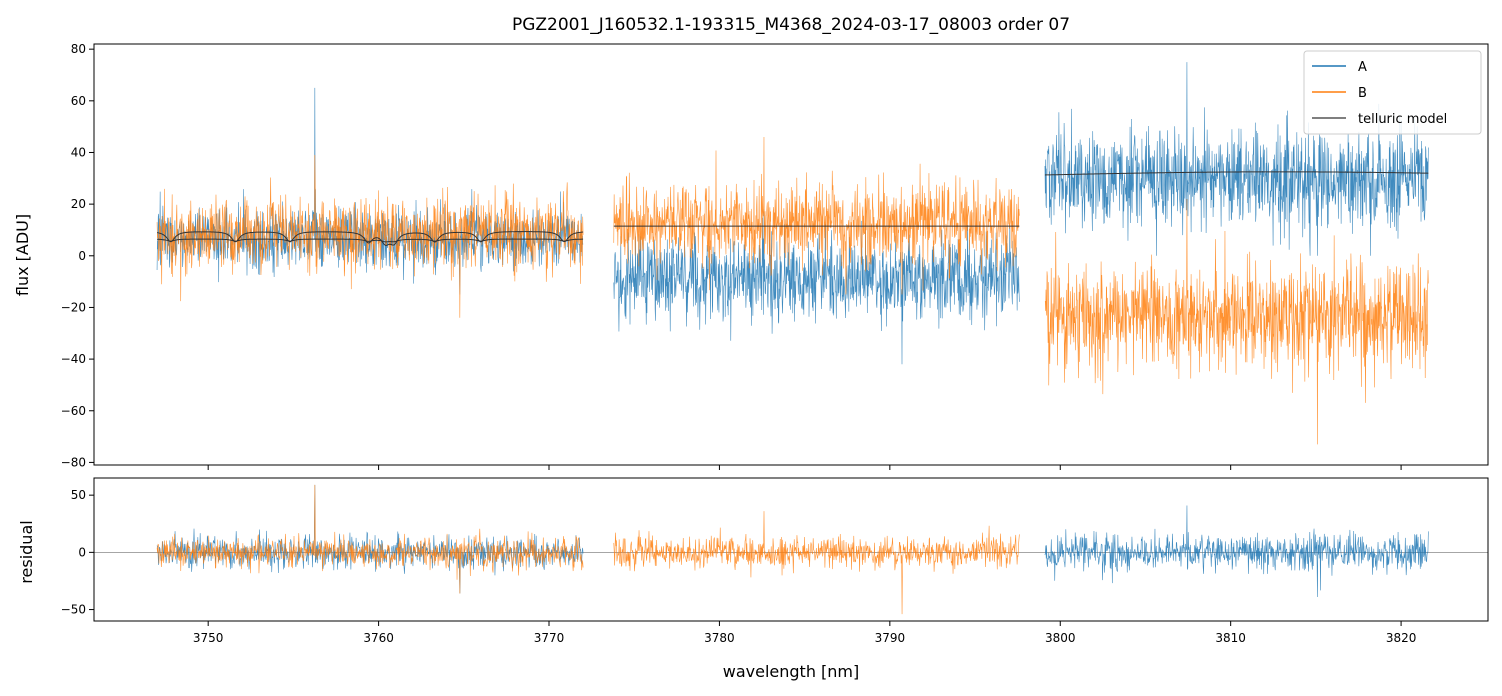  I want to click on x-tick-label: 3790, so click(890, 638).